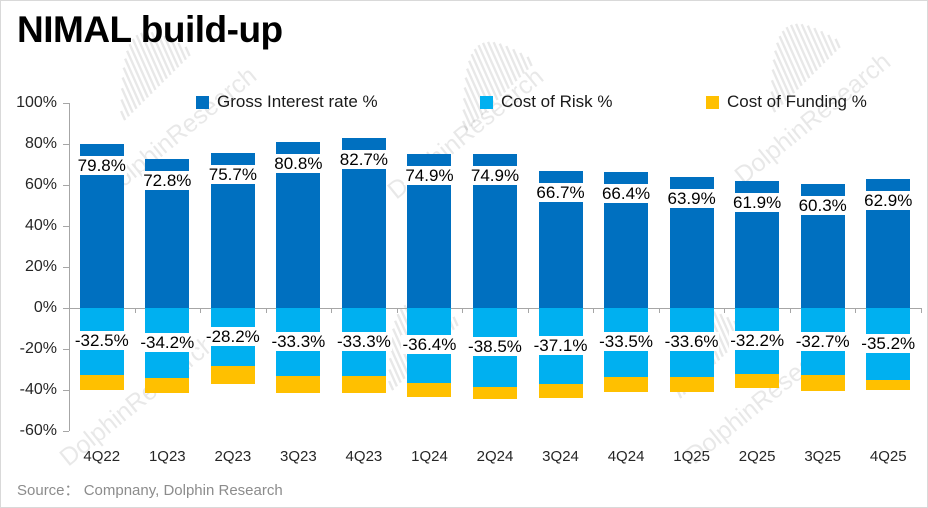 This screenshot has height=508, width=928. What do you see at coordinates (297, 101) in the screenshot?
I see `legend-label: Gross Interest rate %` at bounding box center [297, 101].